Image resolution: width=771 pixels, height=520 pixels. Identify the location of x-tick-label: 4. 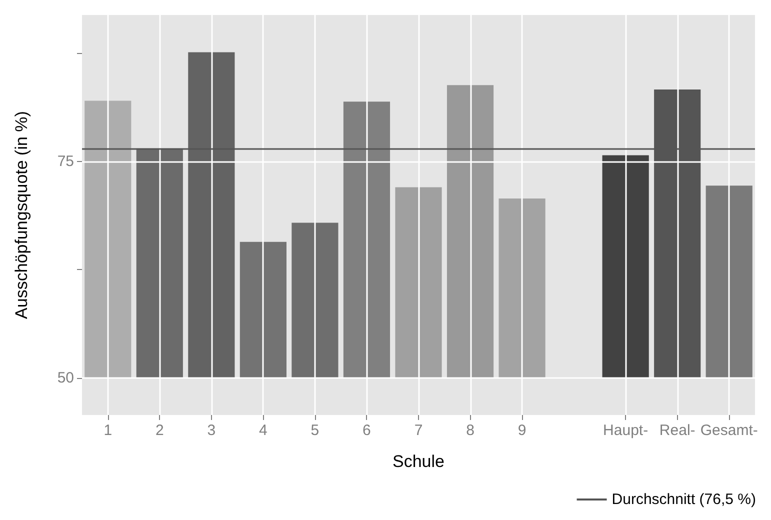
(263, 430).